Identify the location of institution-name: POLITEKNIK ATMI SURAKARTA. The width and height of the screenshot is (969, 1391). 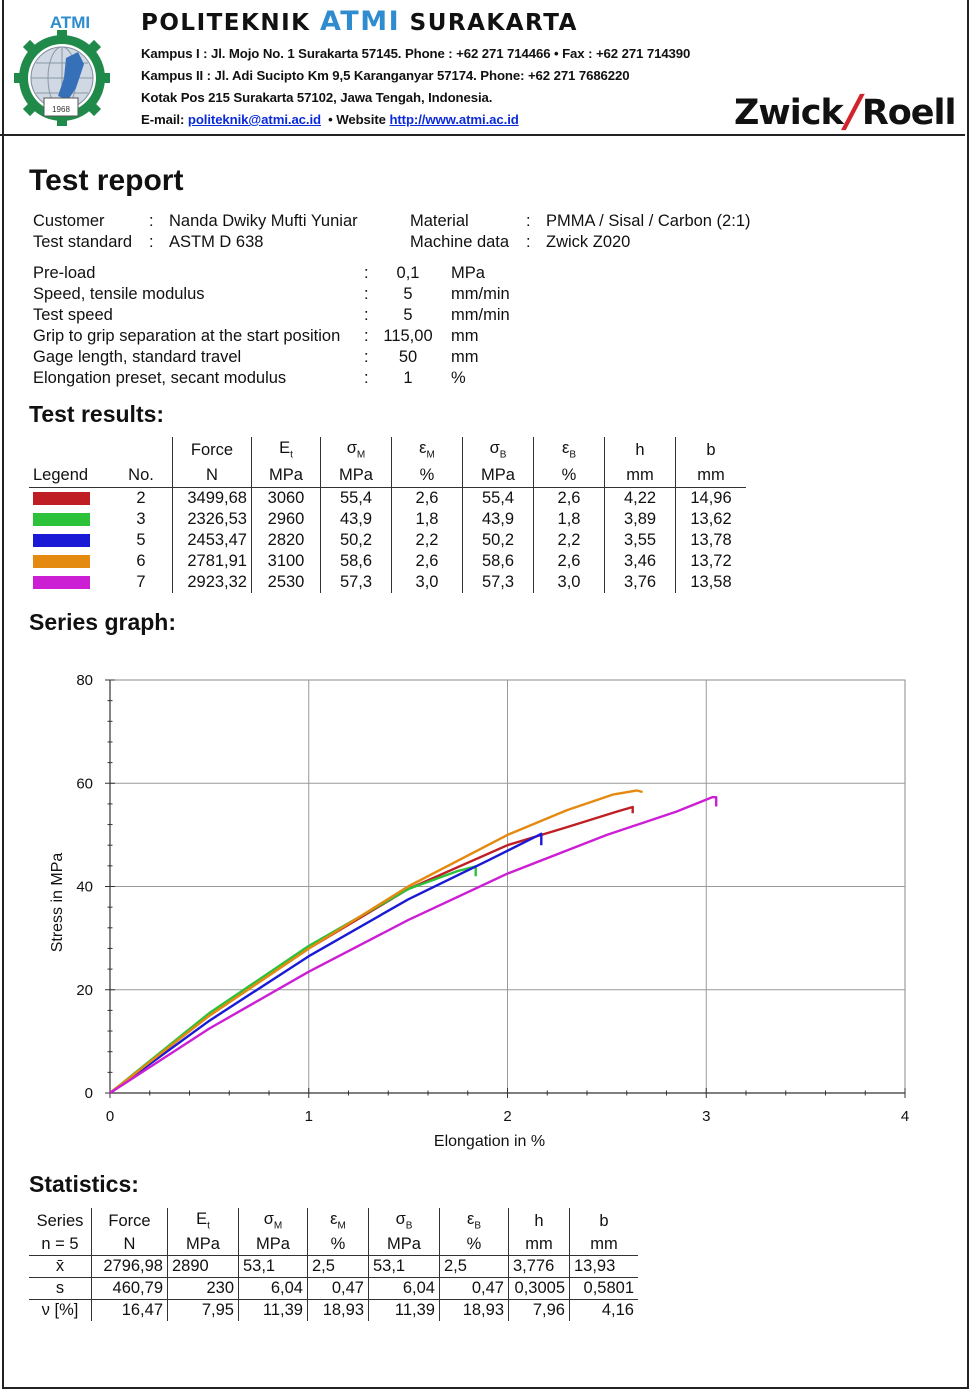
(359, 21).